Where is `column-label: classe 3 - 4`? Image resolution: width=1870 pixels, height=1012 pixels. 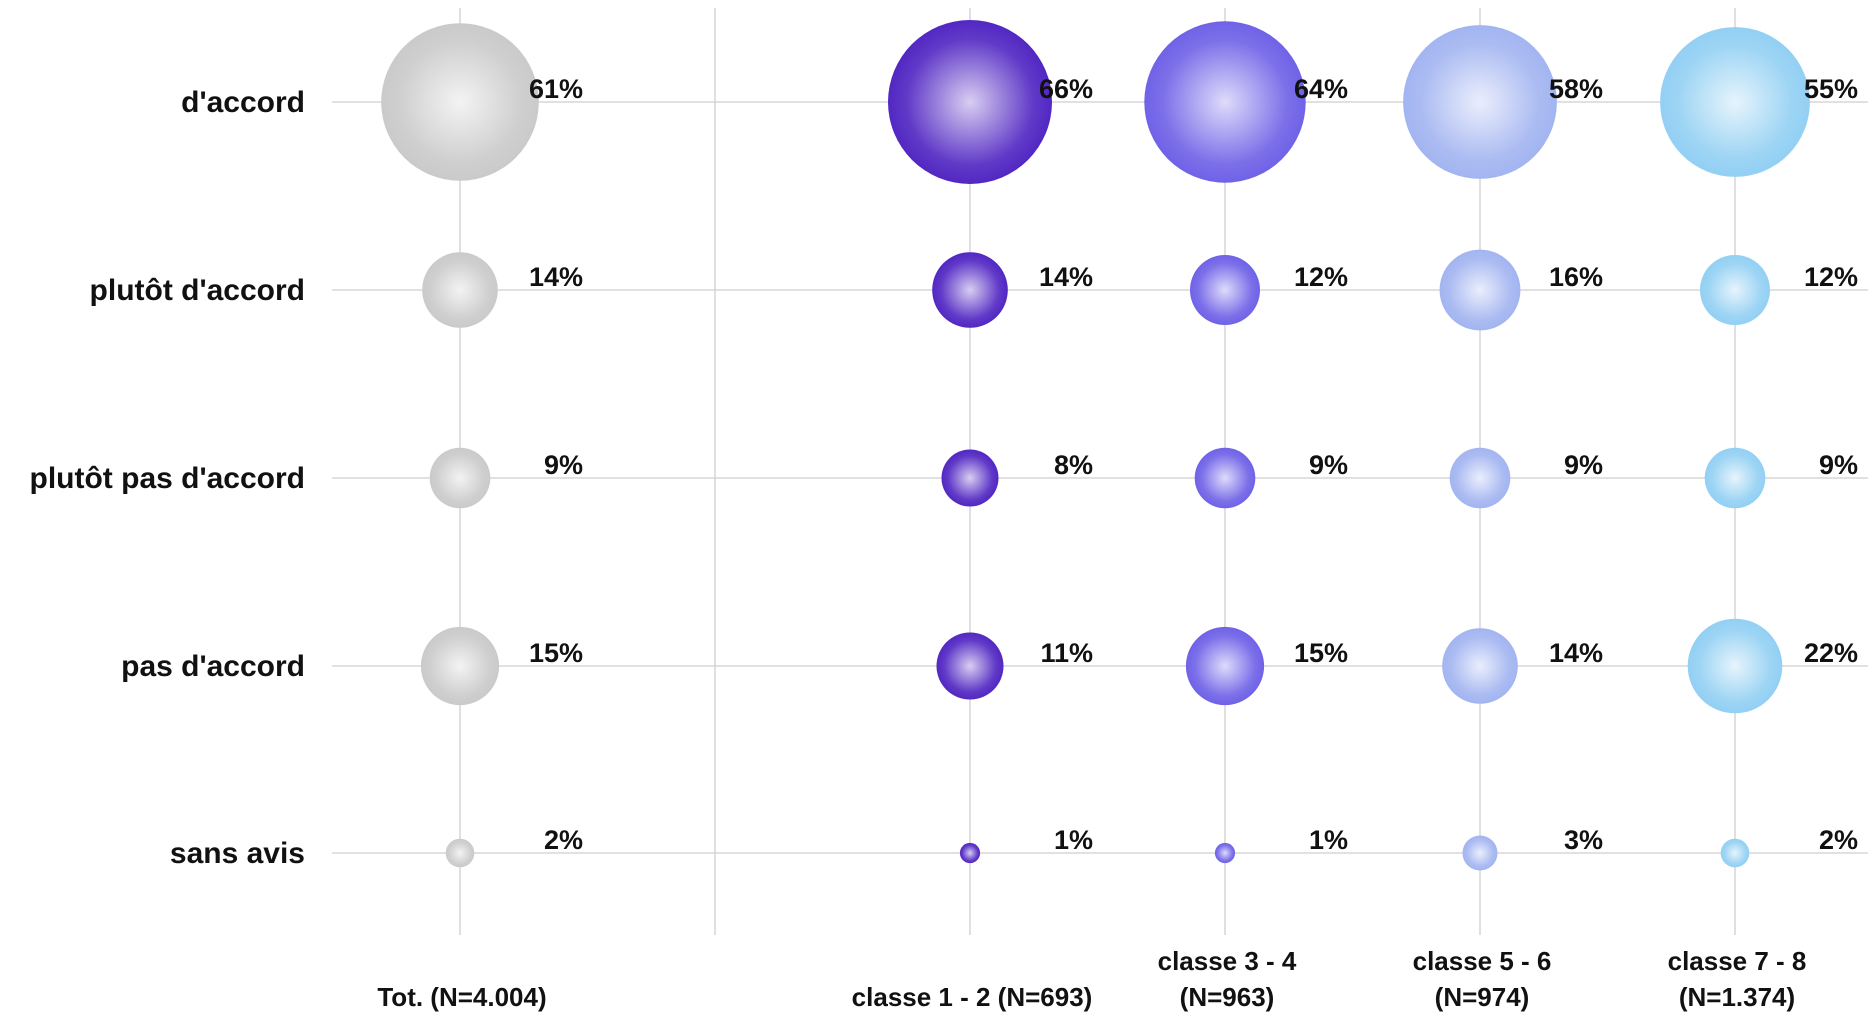
column-label: classe 3 - 4 is located at coordinates (1227, 961).